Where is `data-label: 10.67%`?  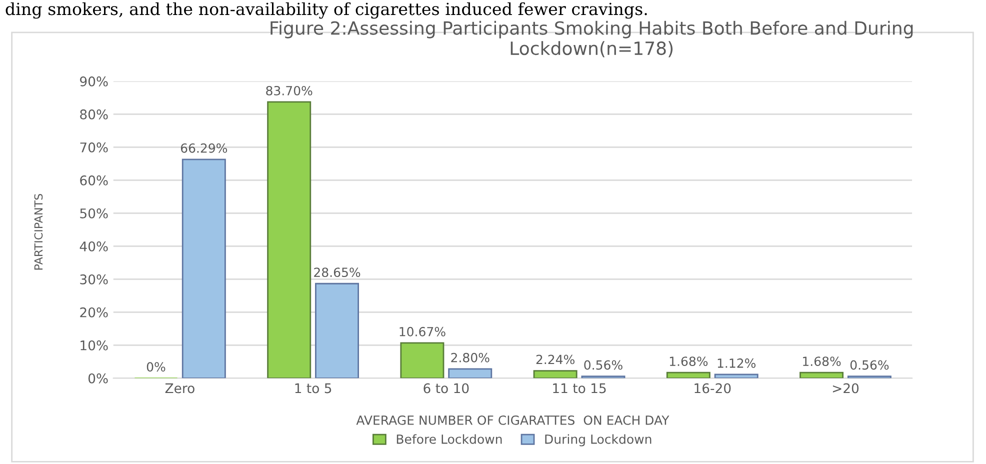 data-label: 10.67% is located at coordinates (423, 331).